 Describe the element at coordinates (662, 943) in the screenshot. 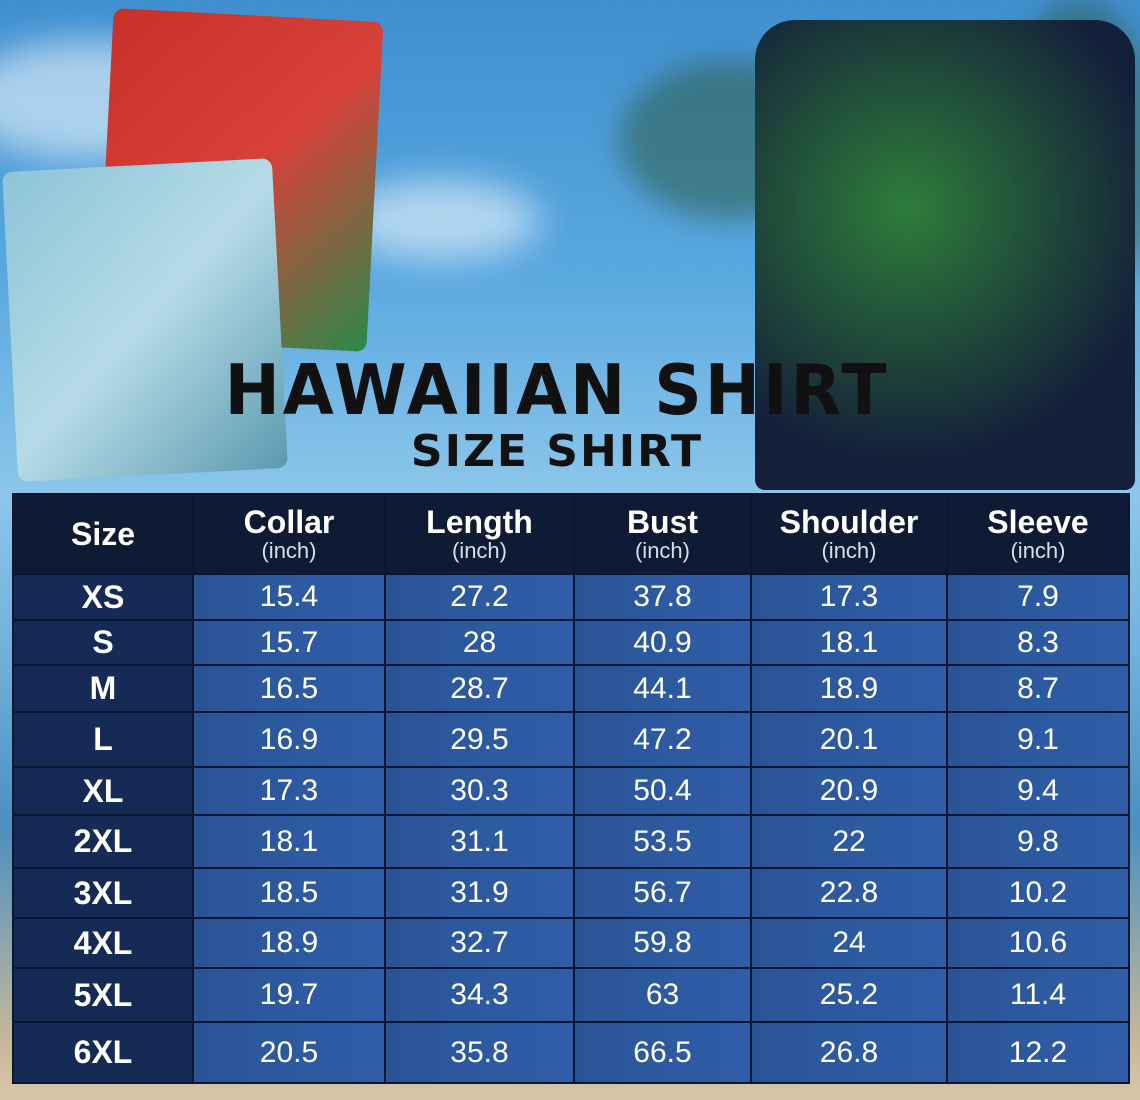

I see `value-cell: 59.8` at that location.